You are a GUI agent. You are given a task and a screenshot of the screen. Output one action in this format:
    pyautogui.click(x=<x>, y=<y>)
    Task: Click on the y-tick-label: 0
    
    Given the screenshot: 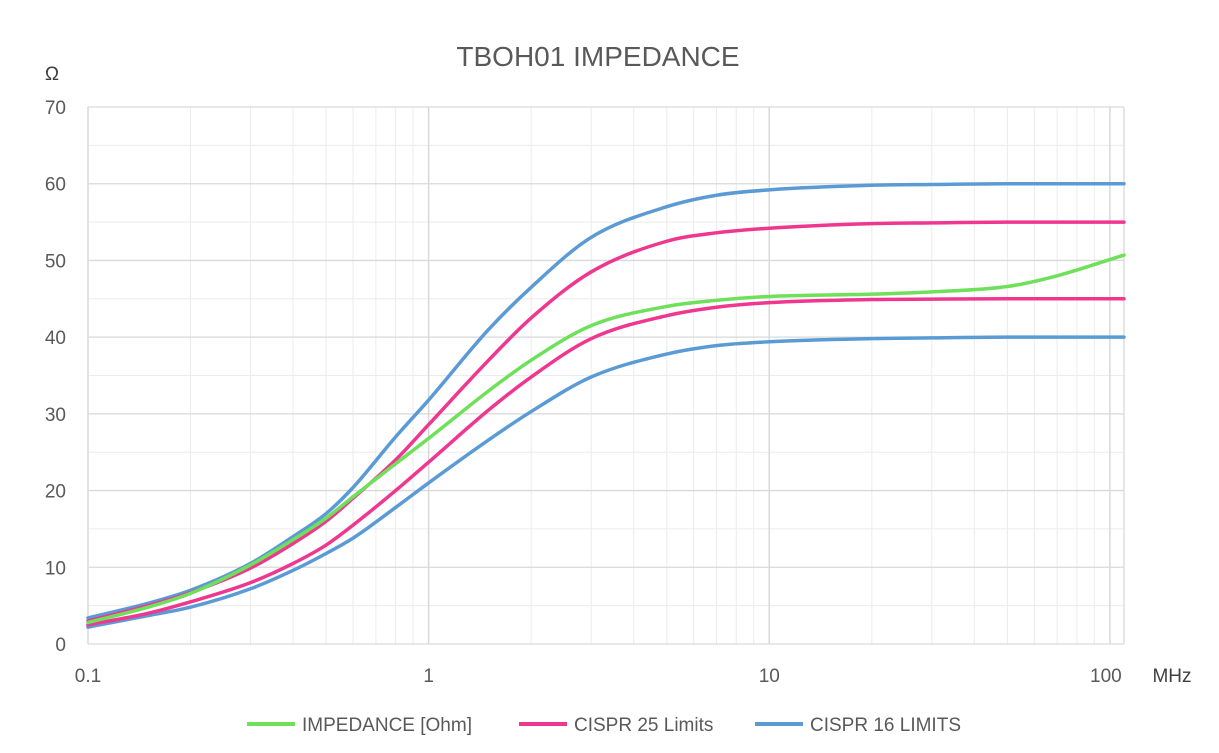 What is the action you would take?
    pyautogui.click(x=60, y=645)
    